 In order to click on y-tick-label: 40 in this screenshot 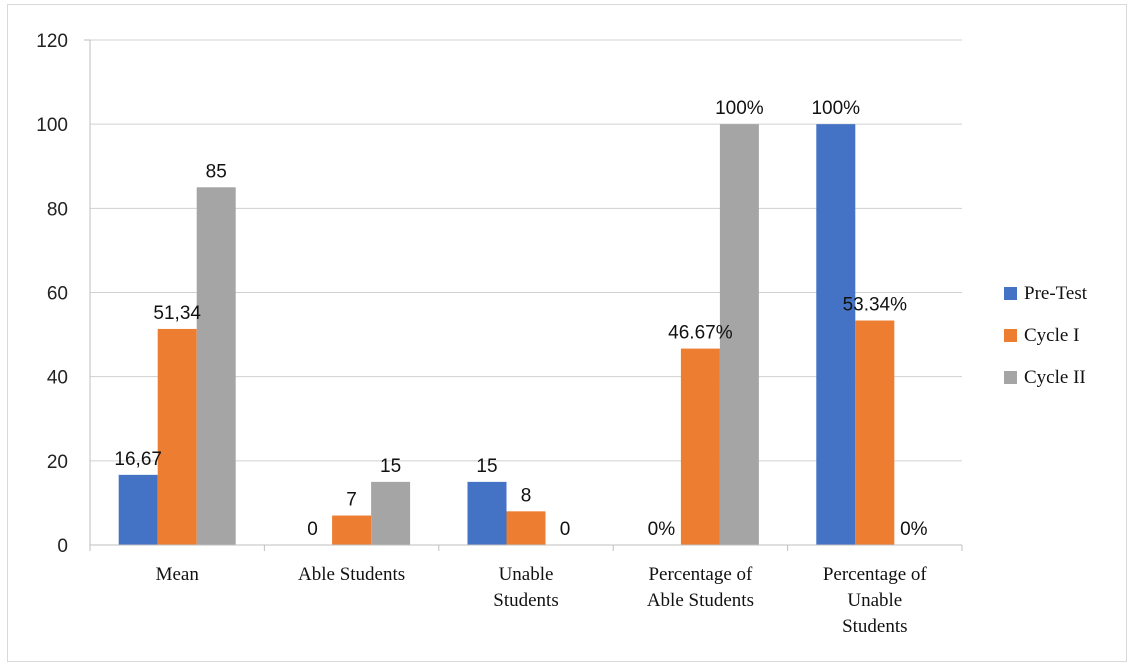, I will do `click(57, 378)`.